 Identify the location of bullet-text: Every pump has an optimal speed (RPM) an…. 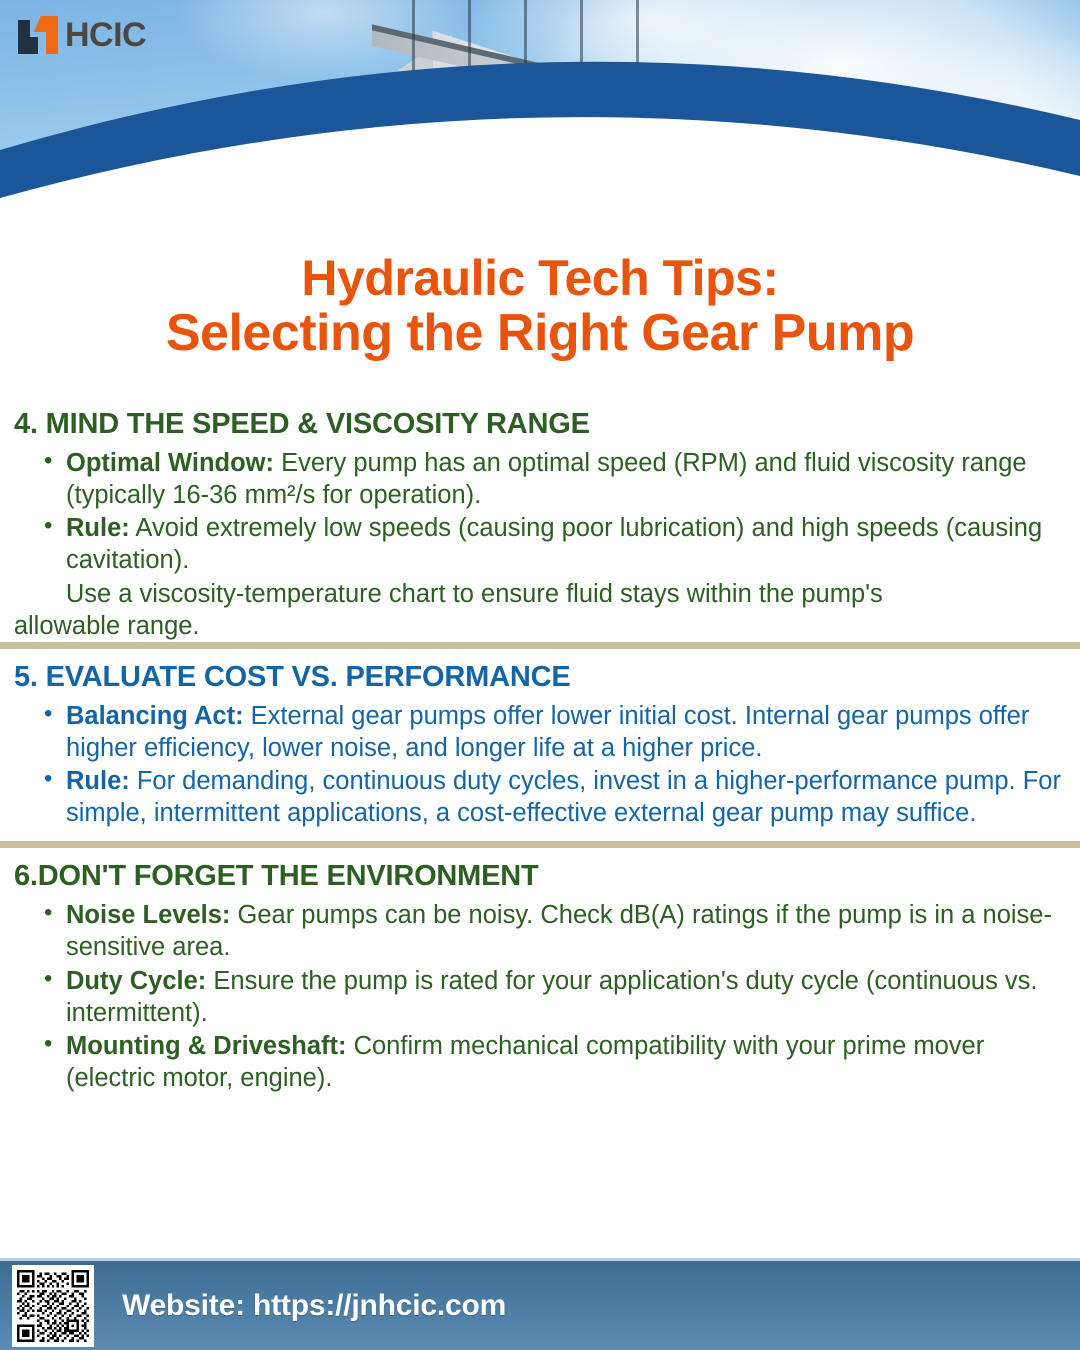
(546, 479).